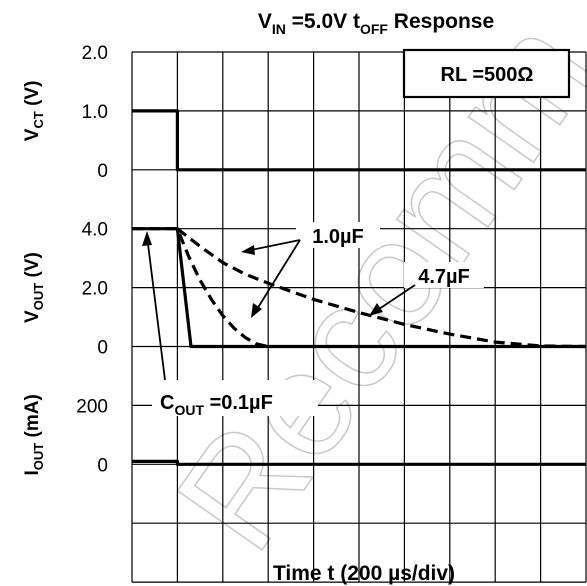  I want to click on label-cout-bg, so click(235, 398).